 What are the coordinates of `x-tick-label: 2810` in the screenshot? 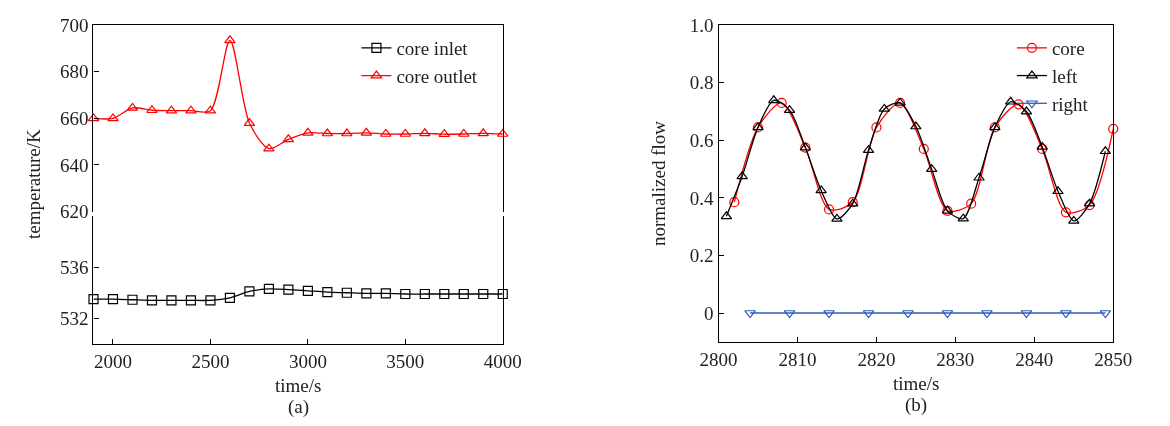 It's located at (797, 359).